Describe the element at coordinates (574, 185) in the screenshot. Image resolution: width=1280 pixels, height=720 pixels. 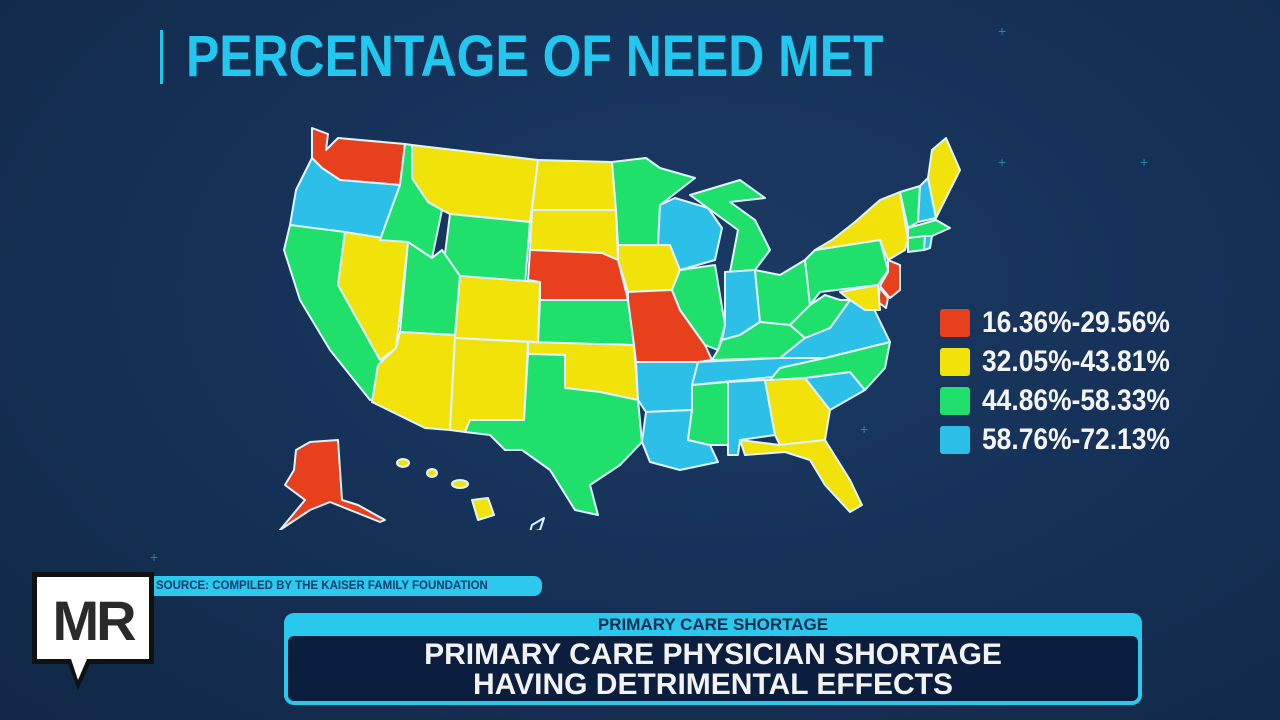
I see `state-nd` at that location.